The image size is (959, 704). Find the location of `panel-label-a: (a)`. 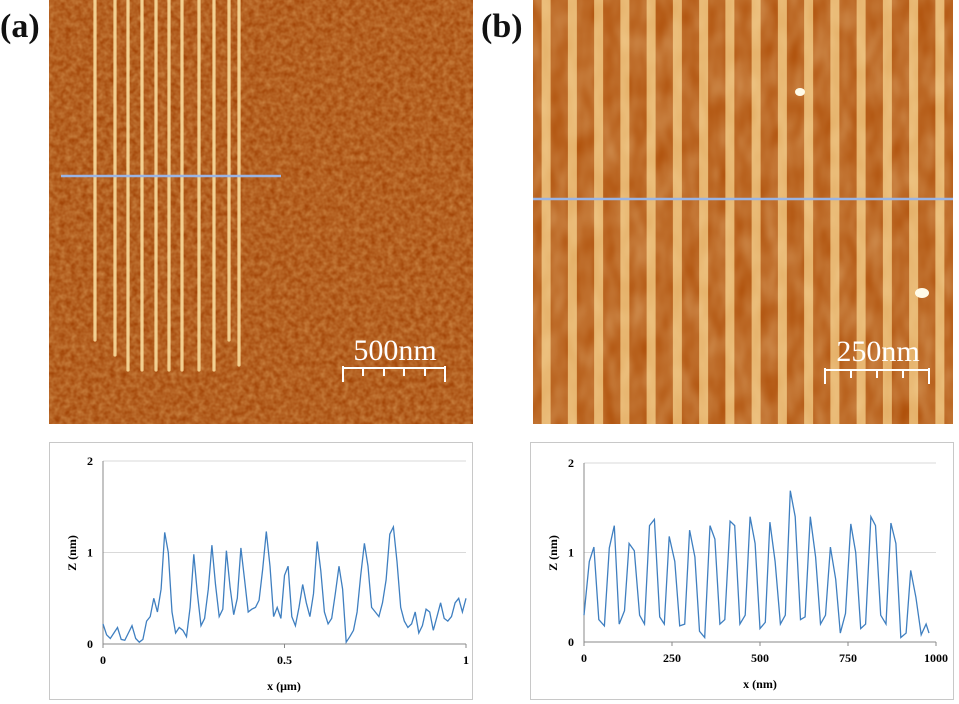

panel-label-a: (a) is located at coordinates (20, 26).